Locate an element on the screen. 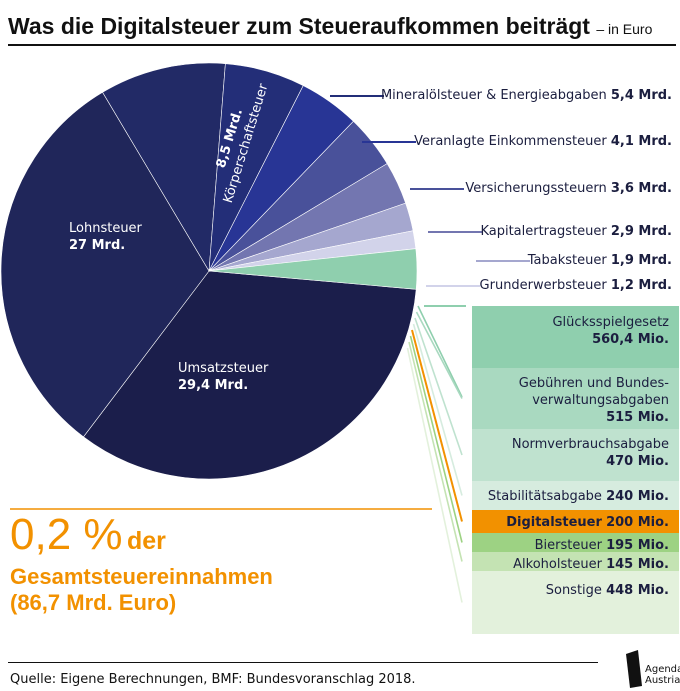 This screenshot has height=691, width=680. label-umsatzsteuer-value: 29,4 Mrd. is located at coordinates (213, 385).